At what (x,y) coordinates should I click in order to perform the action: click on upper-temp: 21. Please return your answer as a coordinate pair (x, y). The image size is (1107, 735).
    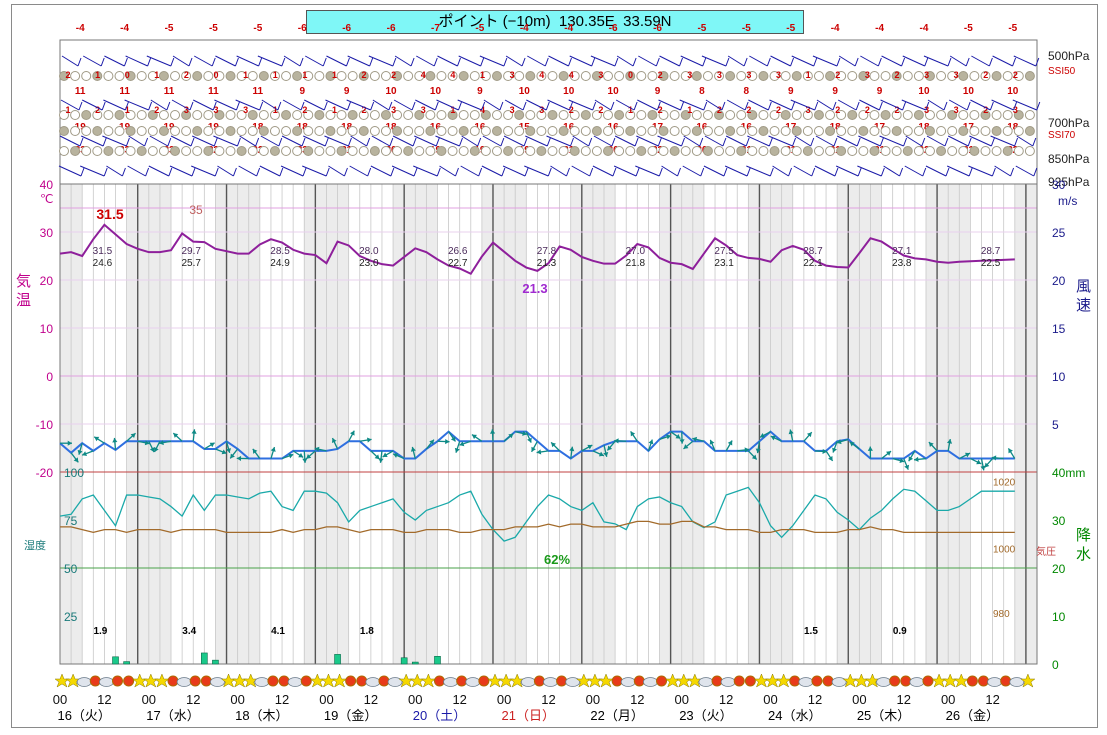
    Looking at the image, I should click on (747, 150).